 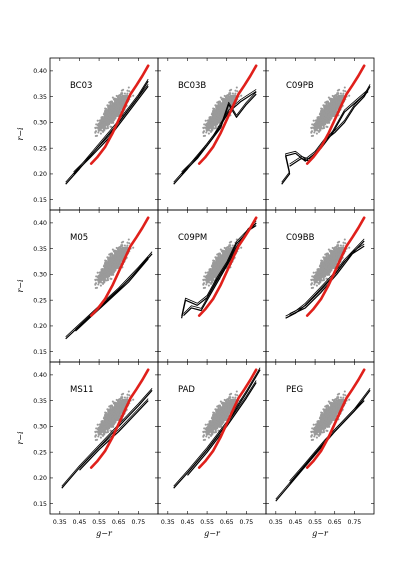 What do you see at coordinates (40, 123) in the screenshot?
I see `y-tick-label: 0.30` at bounding box center [40, 123].